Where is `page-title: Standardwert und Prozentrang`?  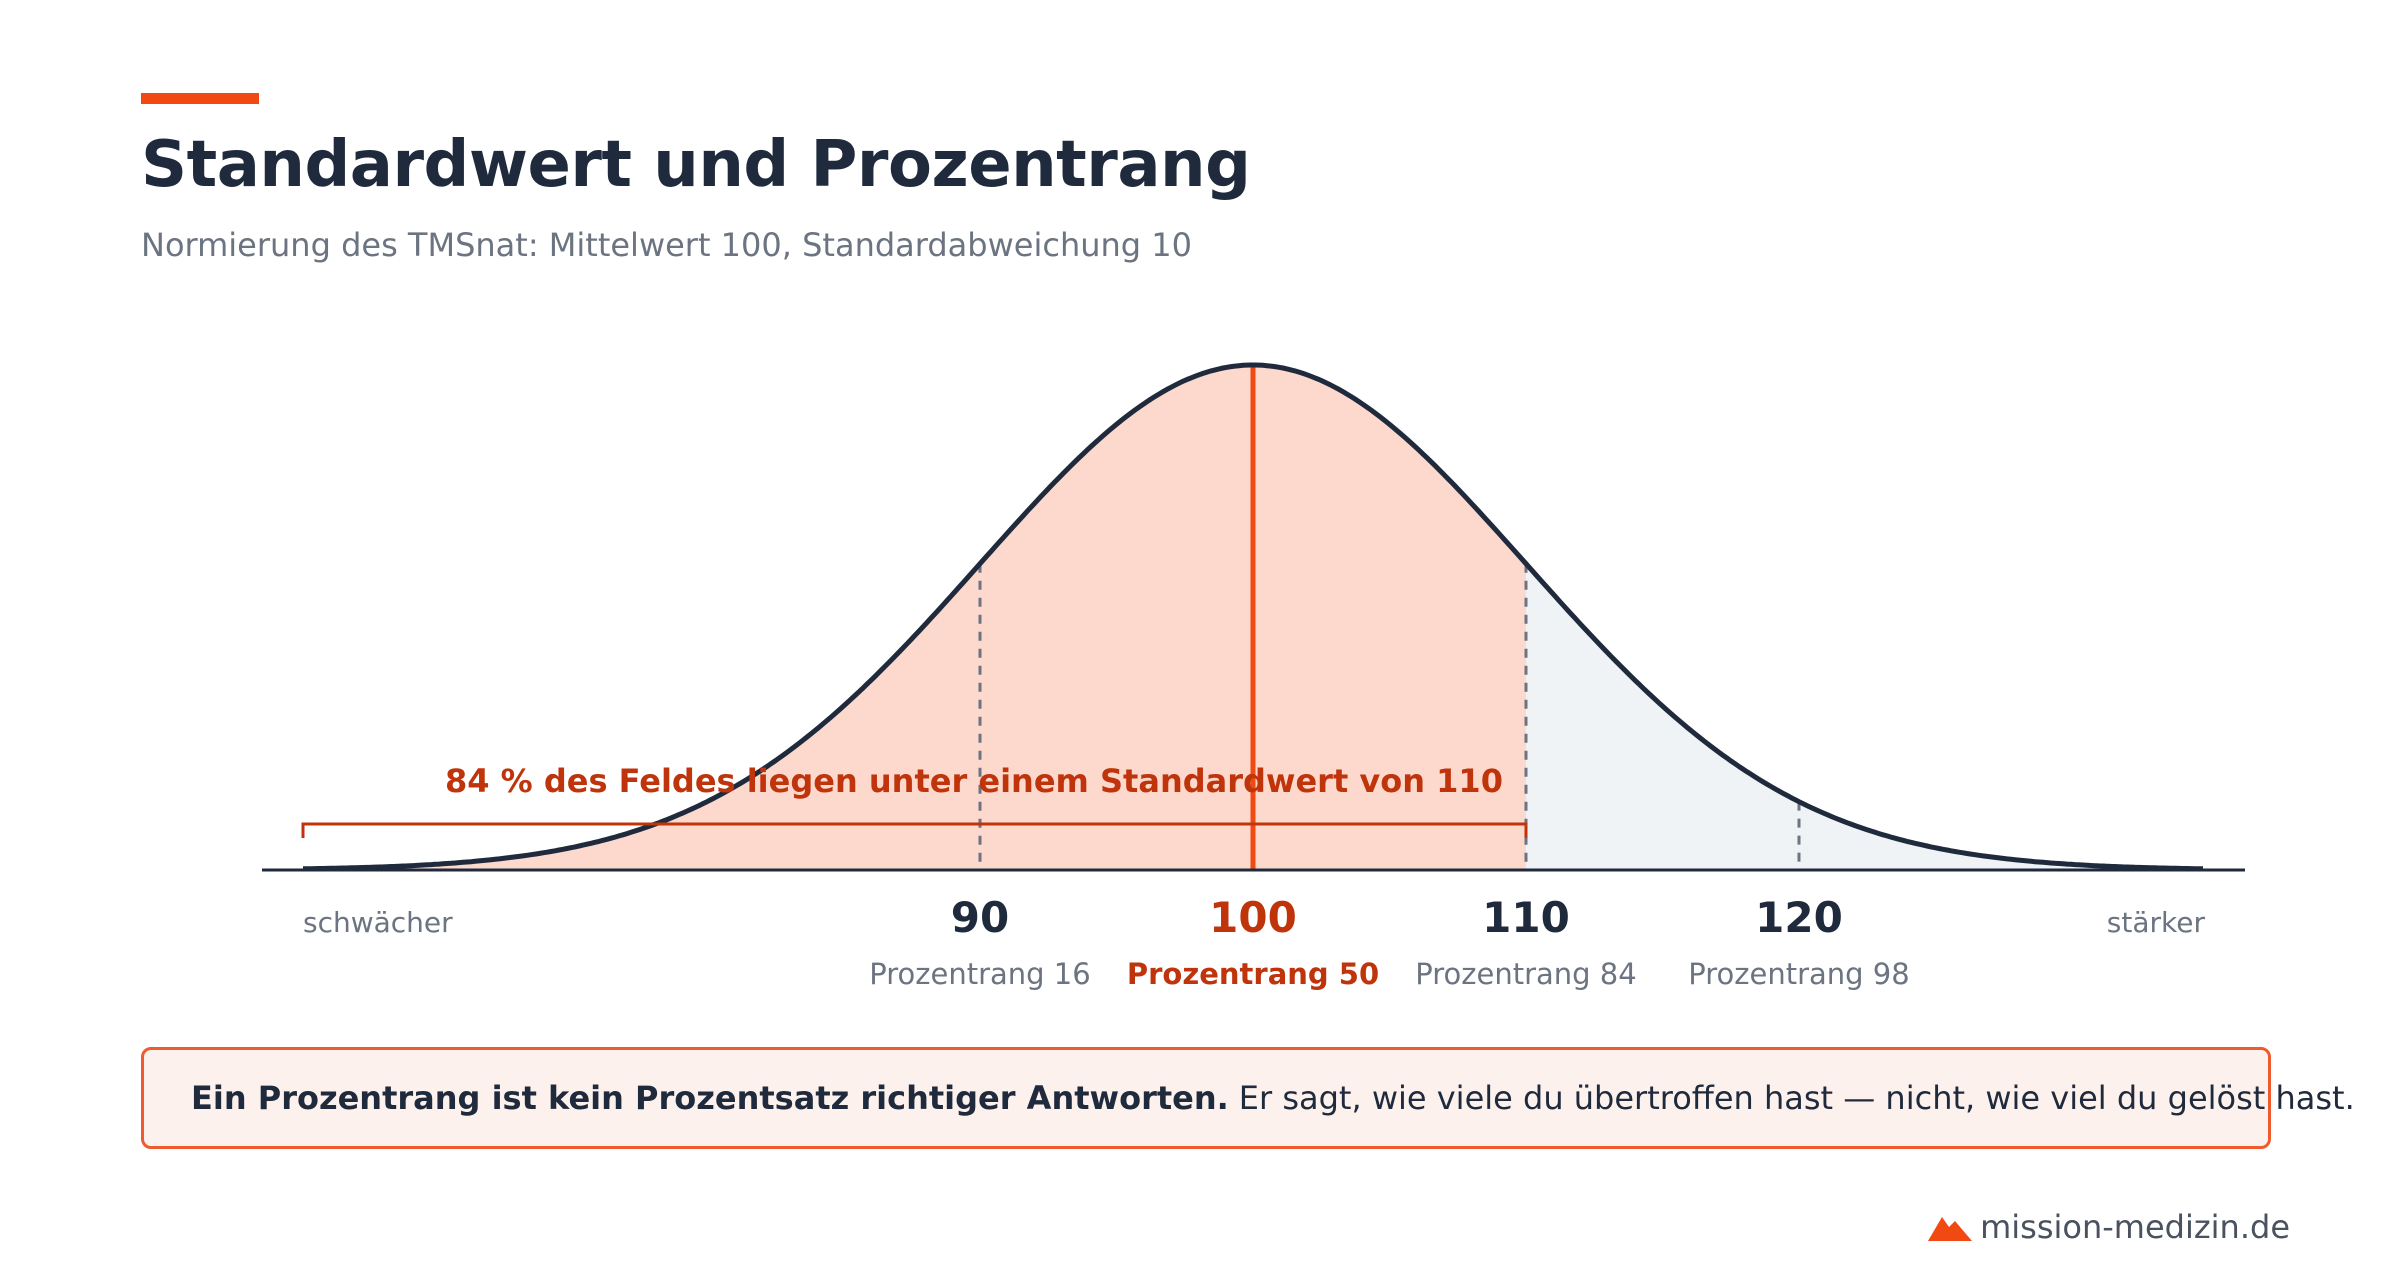
page-title: Standardwert und Prozentrang is located at coordinates (696, 165).